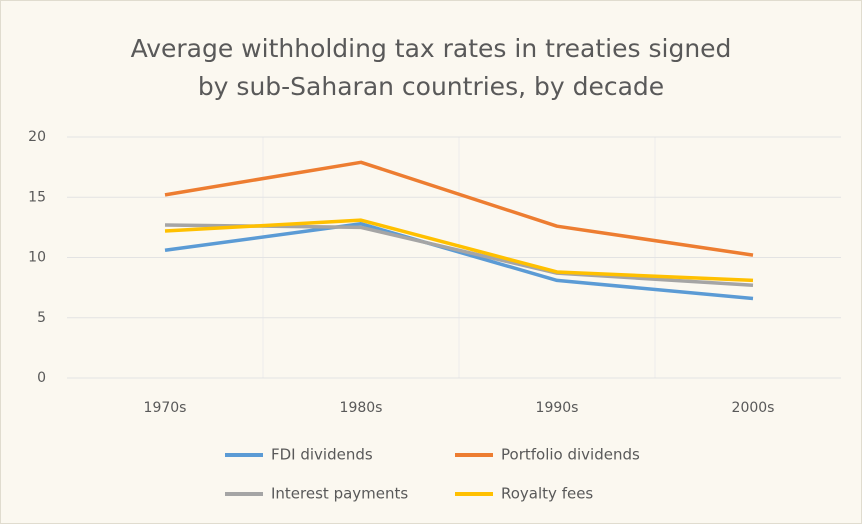 Image resolution: width=862 pixels, height=524 pixels. I want to click on x-tick-label: 1980s, so click(361, 408).